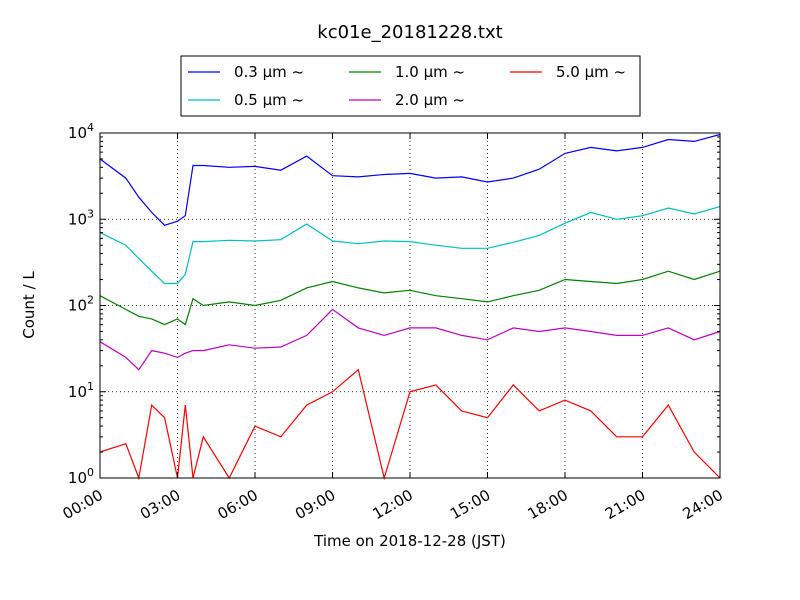 The width and height of the screenshot is (800, 600). I want to click on chart-title: kc01e_20181228.txt, so click(409, 32).